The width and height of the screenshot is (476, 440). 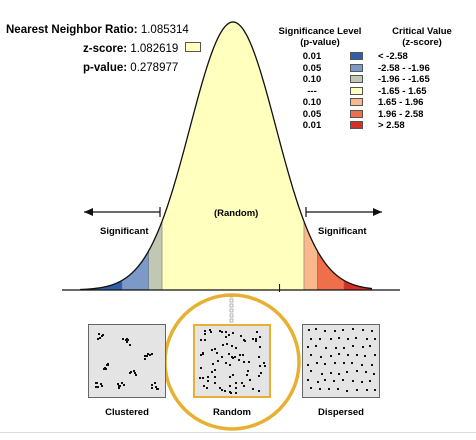 What do you see at coordinates (312, 68) in the screenshot?
I see `legend-level: 0.05` at bounding box center [312, 68].